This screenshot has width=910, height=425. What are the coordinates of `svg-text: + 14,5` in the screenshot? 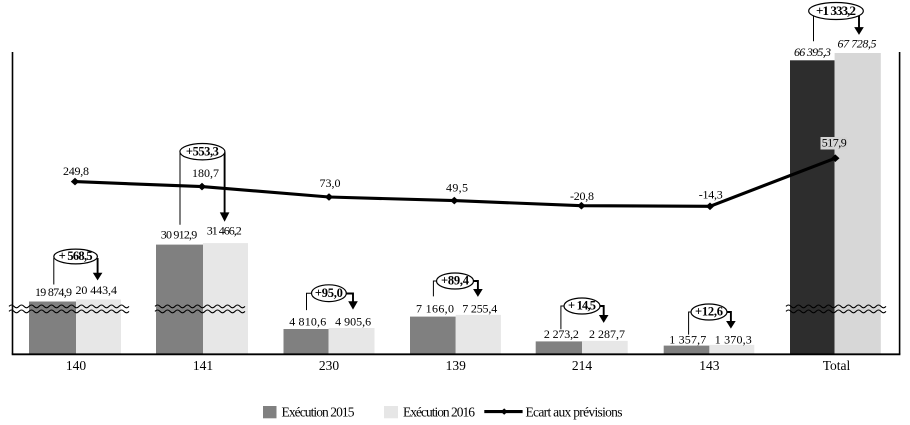 It's located at (582, 306).